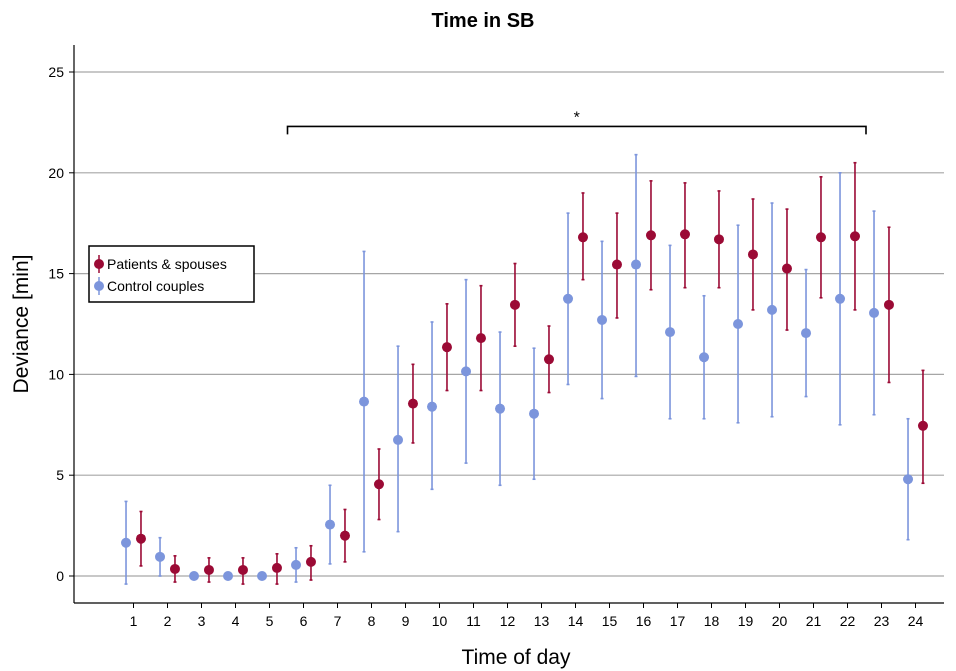 This screenshot has height=671, width=956. Describe the element at coordinates (473, 621) in the screenshot. I see `x-tick-label: 11` at that location.